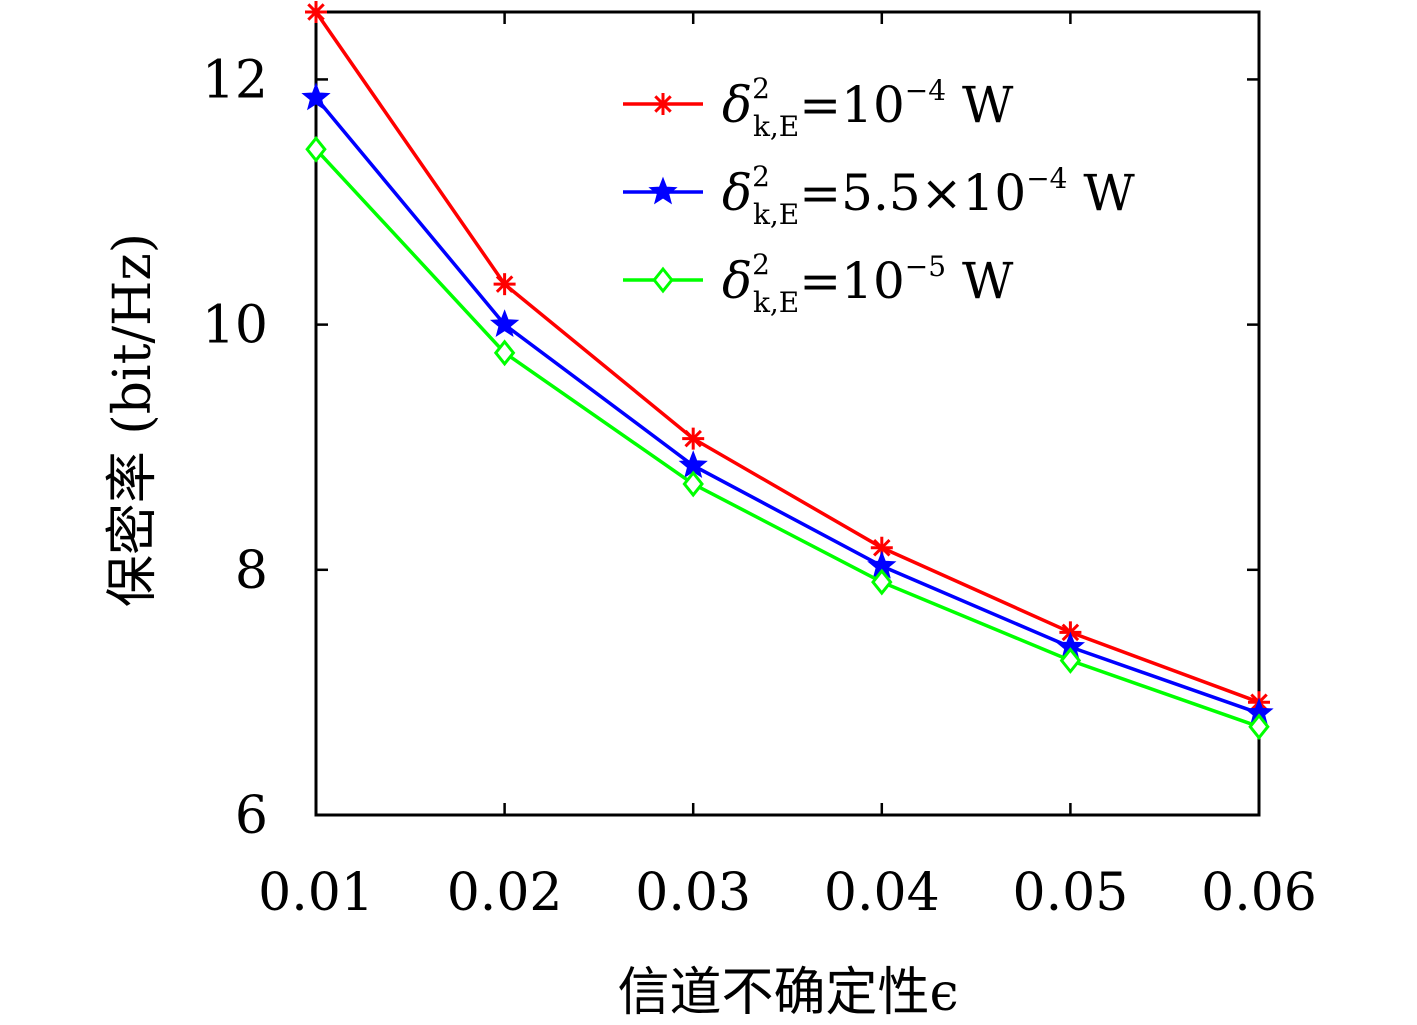 The height and width of the screenshot is (1025, 1417). I want to click on legend-entry: δ2 k,E=10−5 W, so click(818, 283).